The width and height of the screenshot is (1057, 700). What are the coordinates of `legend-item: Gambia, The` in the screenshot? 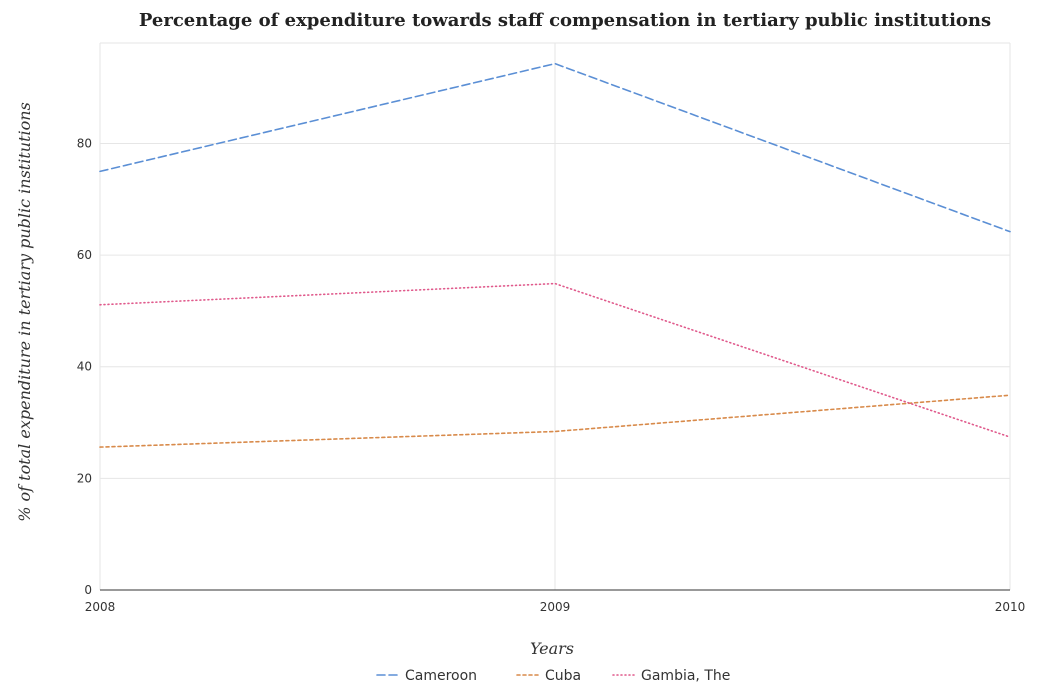 It's located at (671, 676).